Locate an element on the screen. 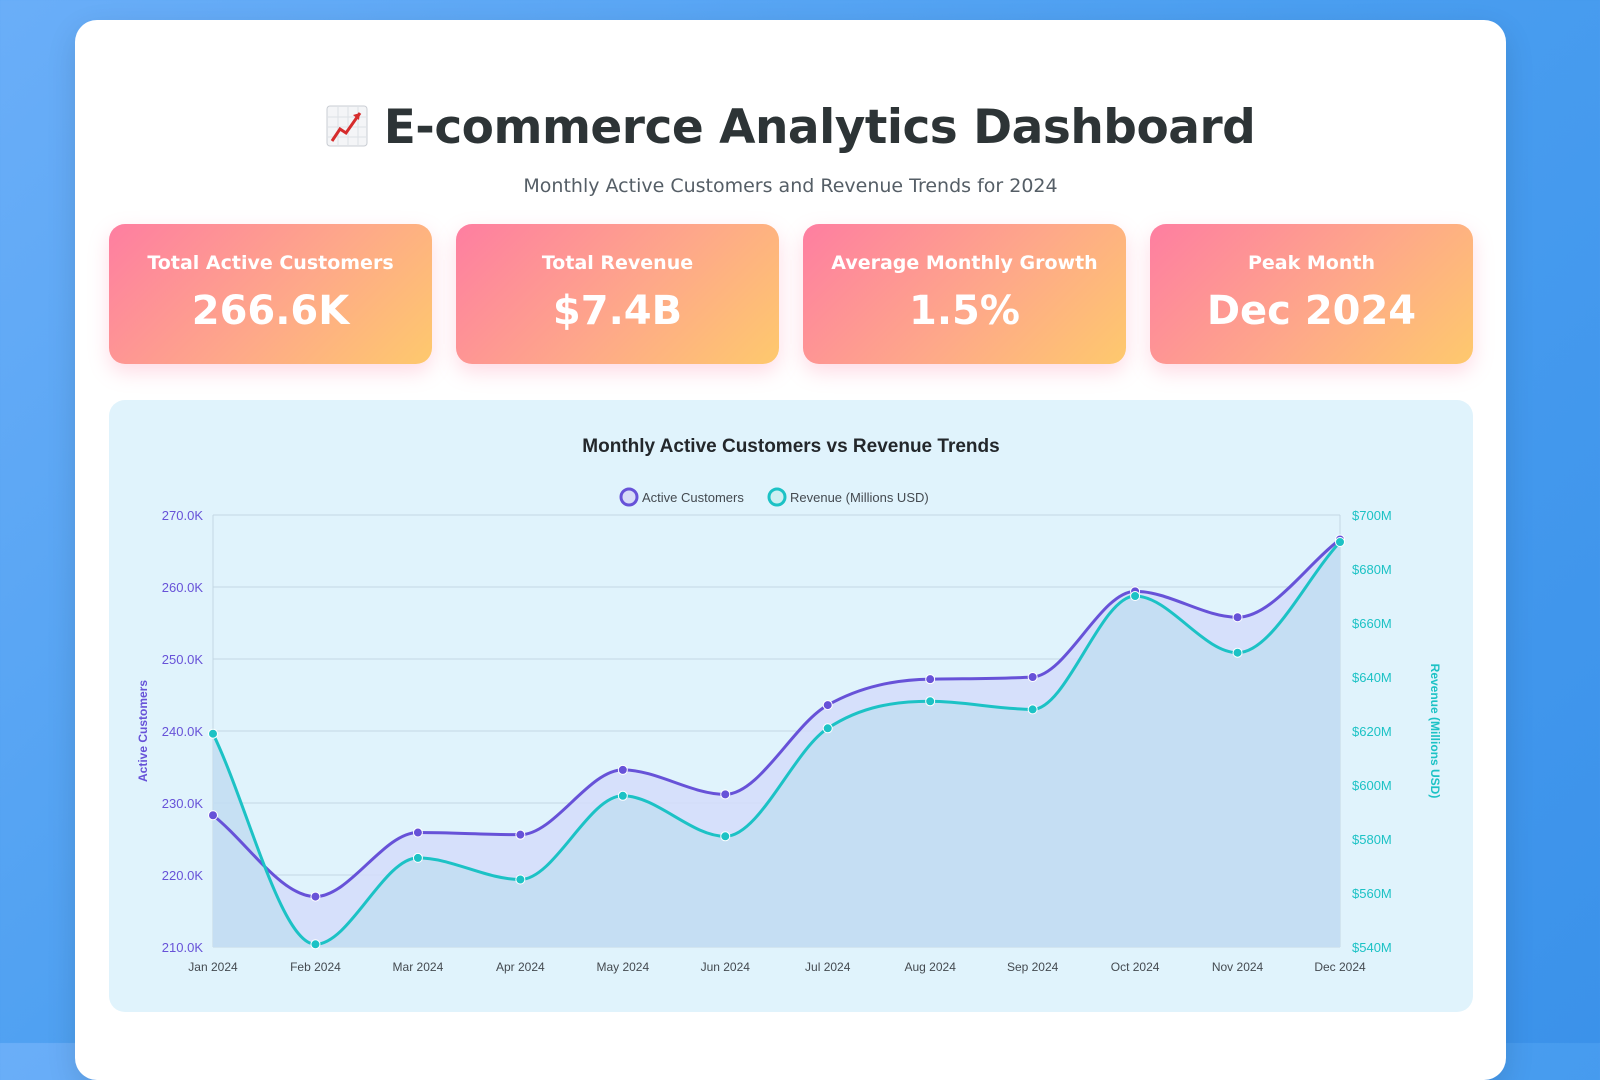 The height and width of the screenshot is (1080, 1600). y-left-axis-title: Active Customers is located at coordinates (143, 731).